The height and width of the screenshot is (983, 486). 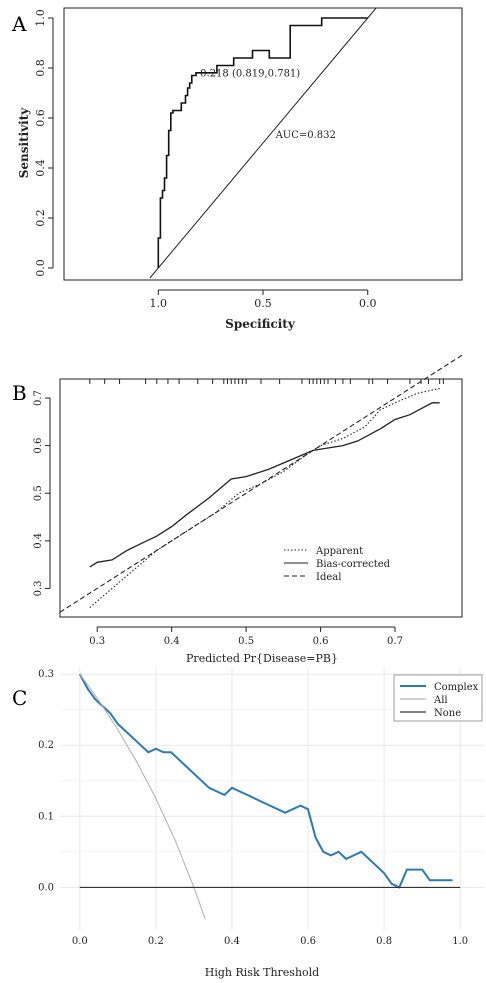 What do you see at coordinates (159, 303) in the screenshot?
I see `roc-x-tick-label: 1.0` at bounding box center [159, 303].